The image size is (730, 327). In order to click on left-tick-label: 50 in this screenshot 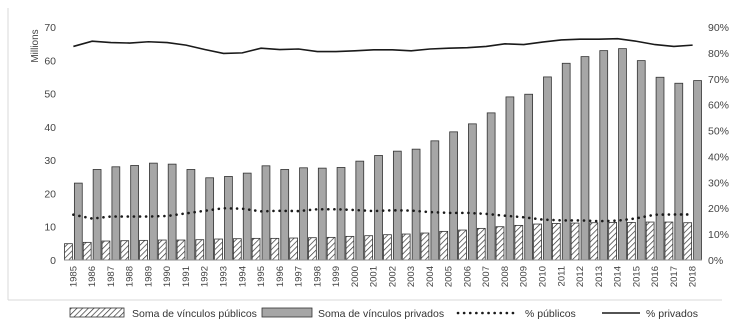, I will do `click(50, 95)`.